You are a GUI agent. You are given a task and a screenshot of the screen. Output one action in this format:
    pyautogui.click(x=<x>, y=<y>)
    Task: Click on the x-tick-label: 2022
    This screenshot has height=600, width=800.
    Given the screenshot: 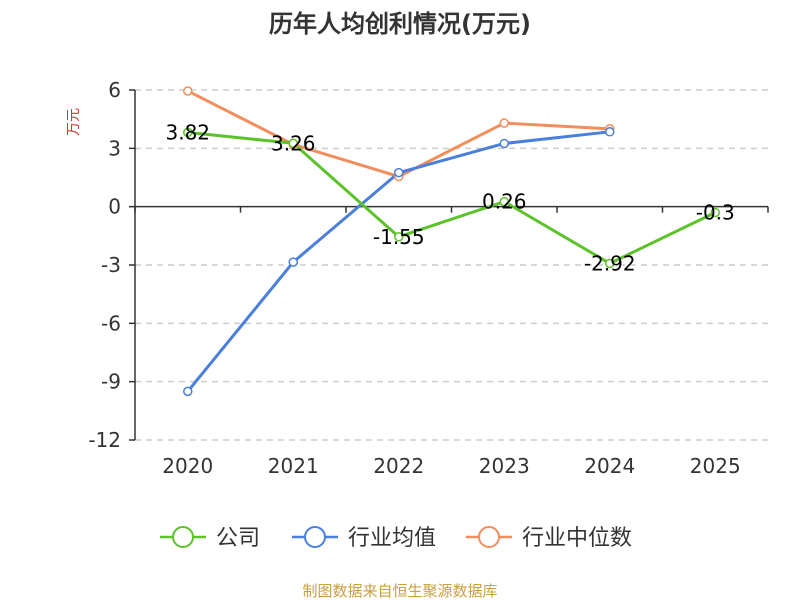 What is the action you would take?
    pyautogui.click(x=398, y=466)
    